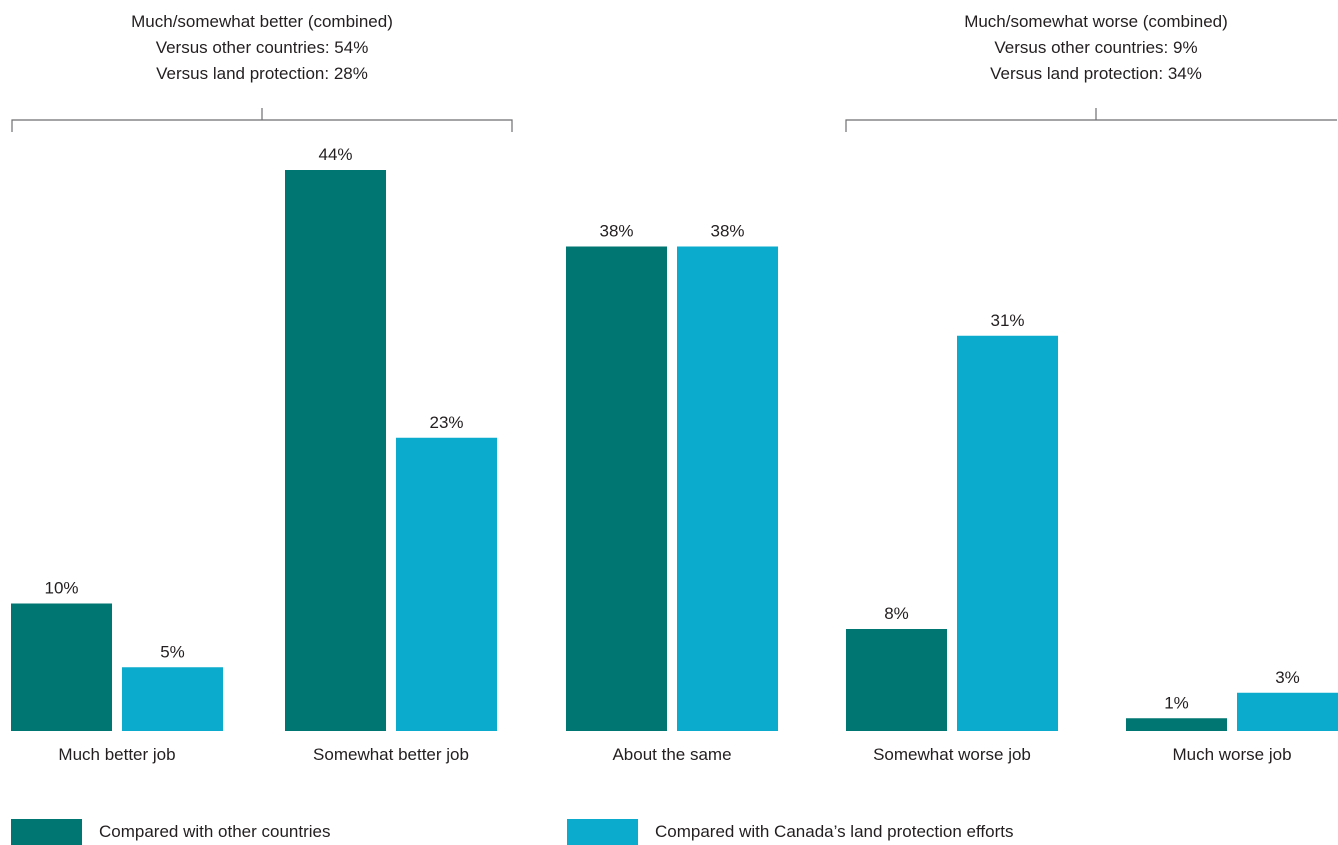  Describe the element at coordinates (952, 754) in the screenshot. I see `category-label: Somewhat worse job` at that location.